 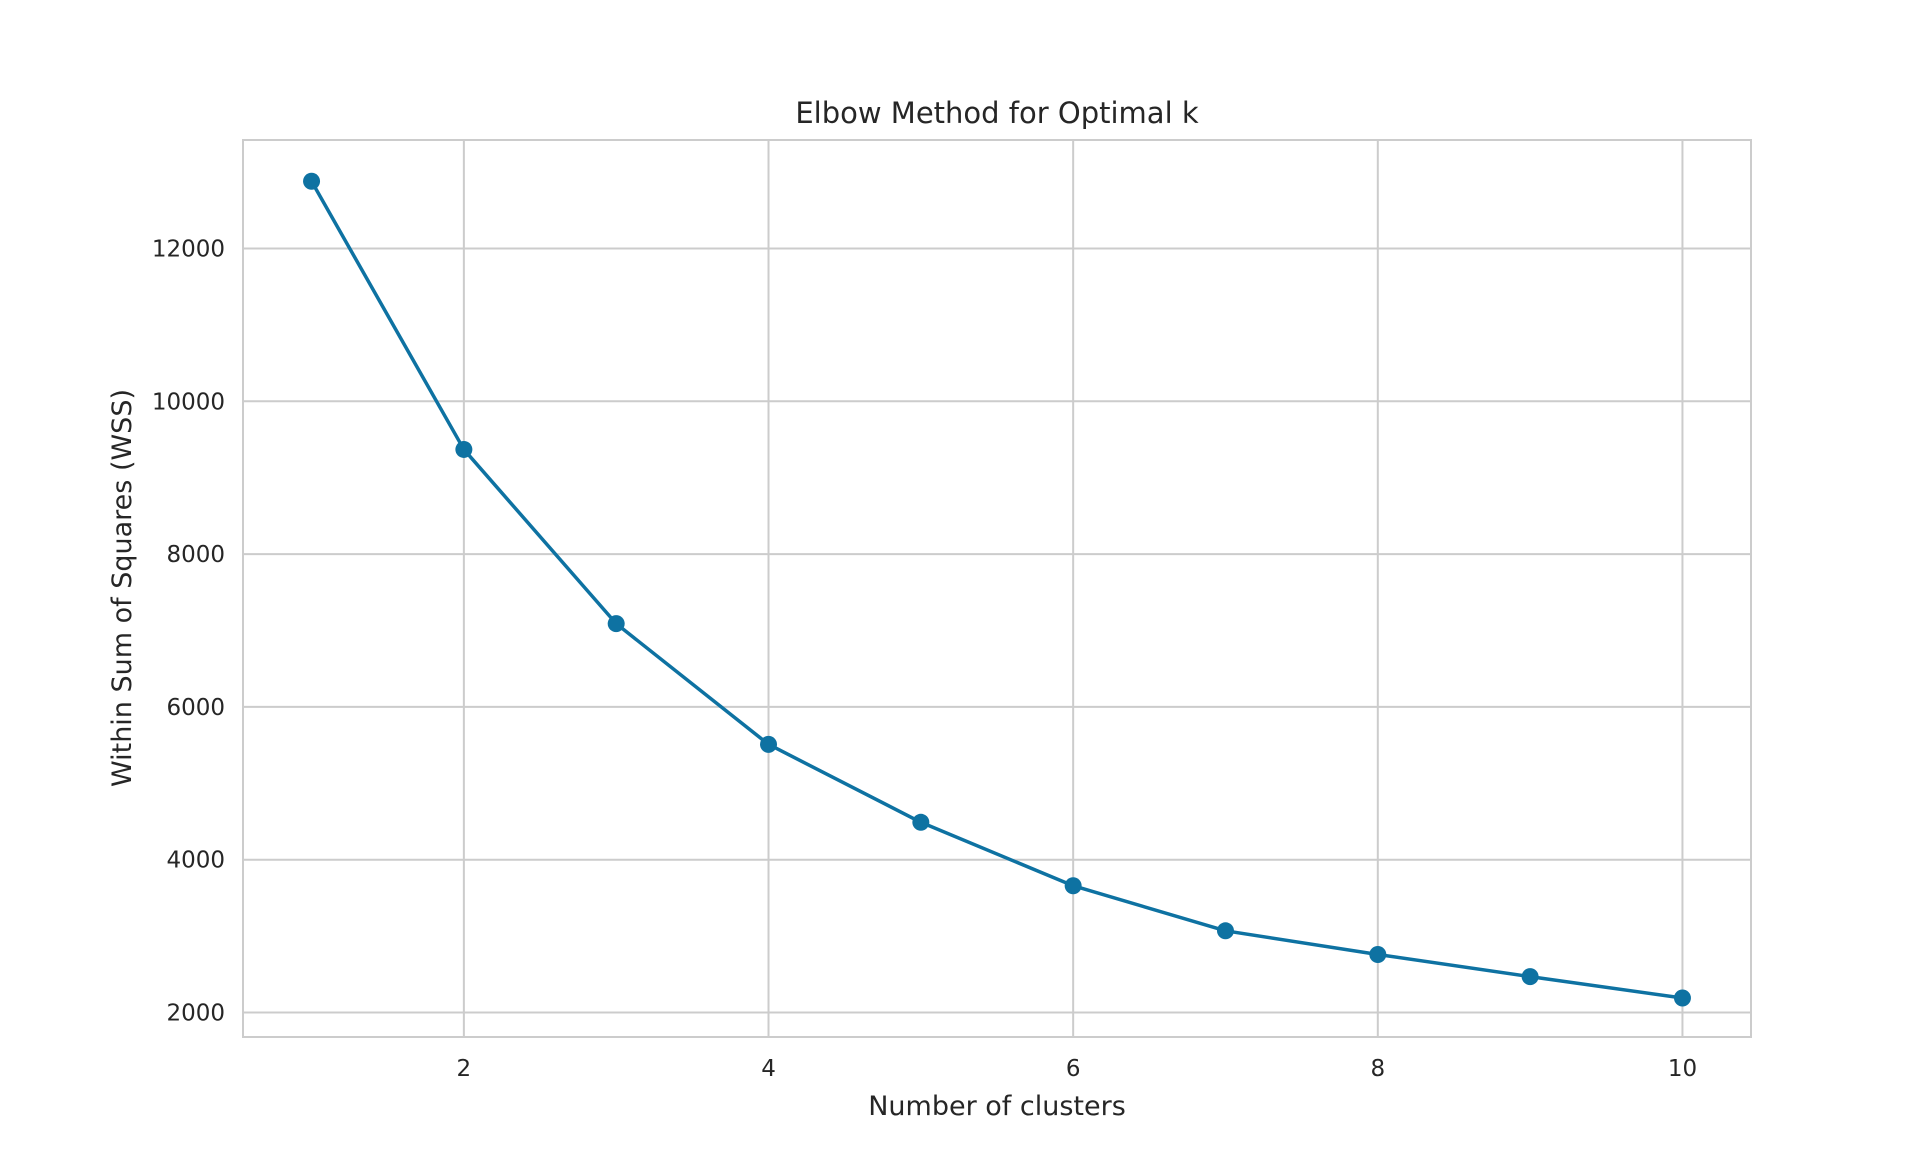 I want to click on x-tick-label: 8, so click(x=1377, y=1069).